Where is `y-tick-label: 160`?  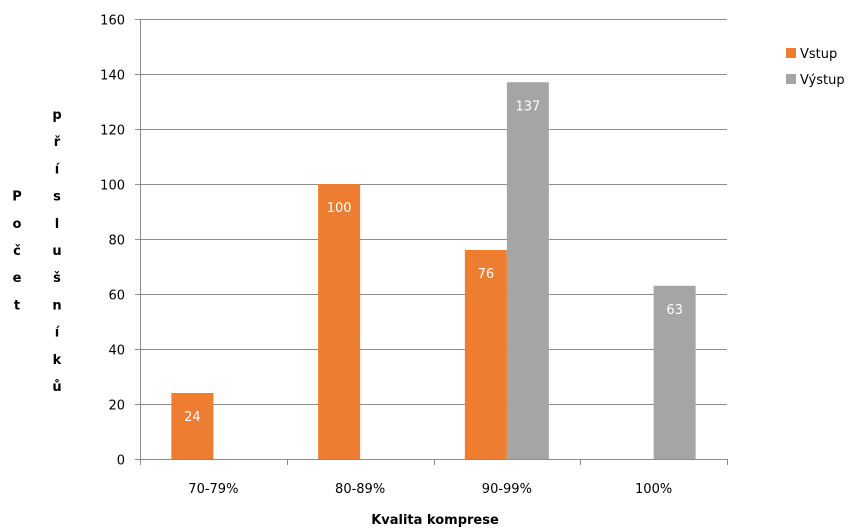 y-tick-label: 160 is located at coordinates (112, 21).